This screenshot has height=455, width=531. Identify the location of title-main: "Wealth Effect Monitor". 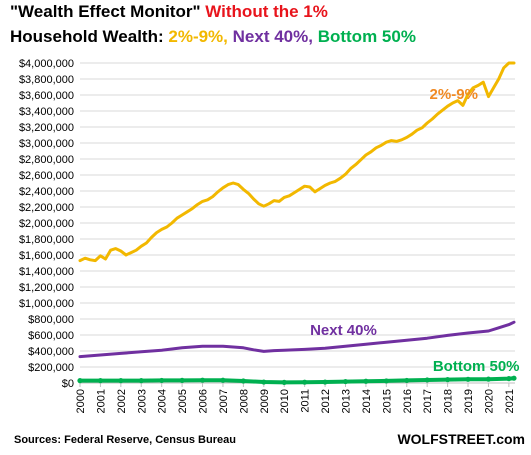
(105, 11).